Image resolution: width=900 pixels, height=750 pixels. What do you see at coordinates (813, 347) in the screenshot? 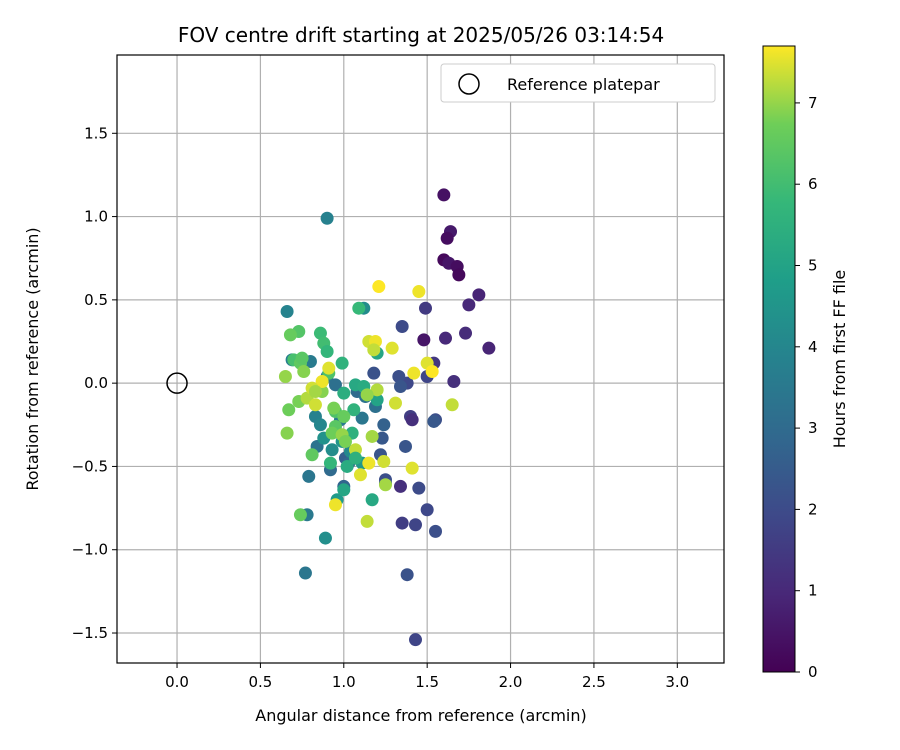
I see `colorbar-tick-label: 4` at bounding box center [813, 347].